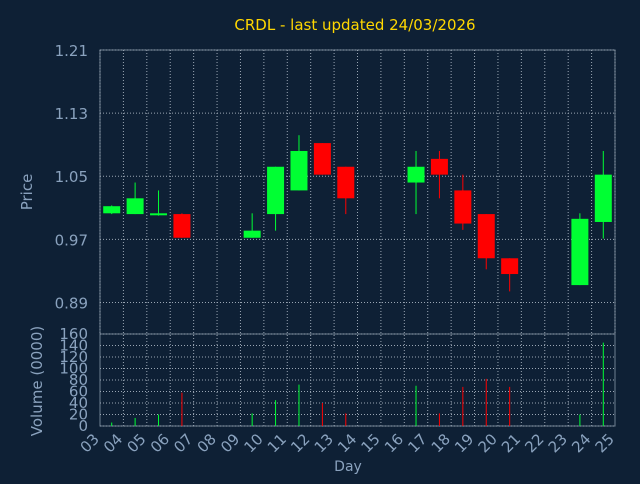 Image resolution: width=640 pixels, height=484 pixels. What do you see at coordinates (71, 303) in the screenshot?
I see `price-tick-label: 0.89` at bounding box center [71, 303].